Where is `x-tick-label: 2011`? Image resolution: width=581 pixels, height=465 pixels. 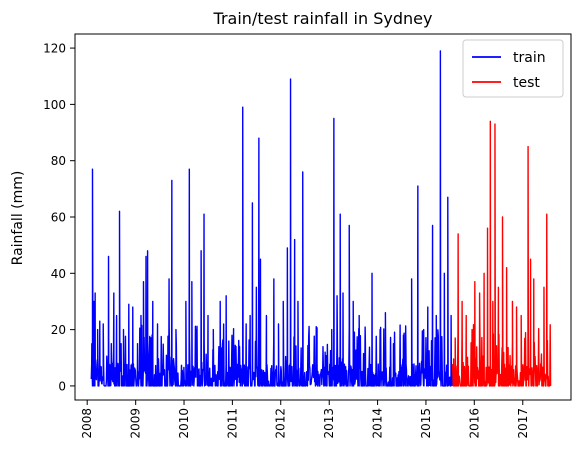 x-tick-label: 2011 is located at coordinates (232, 423).